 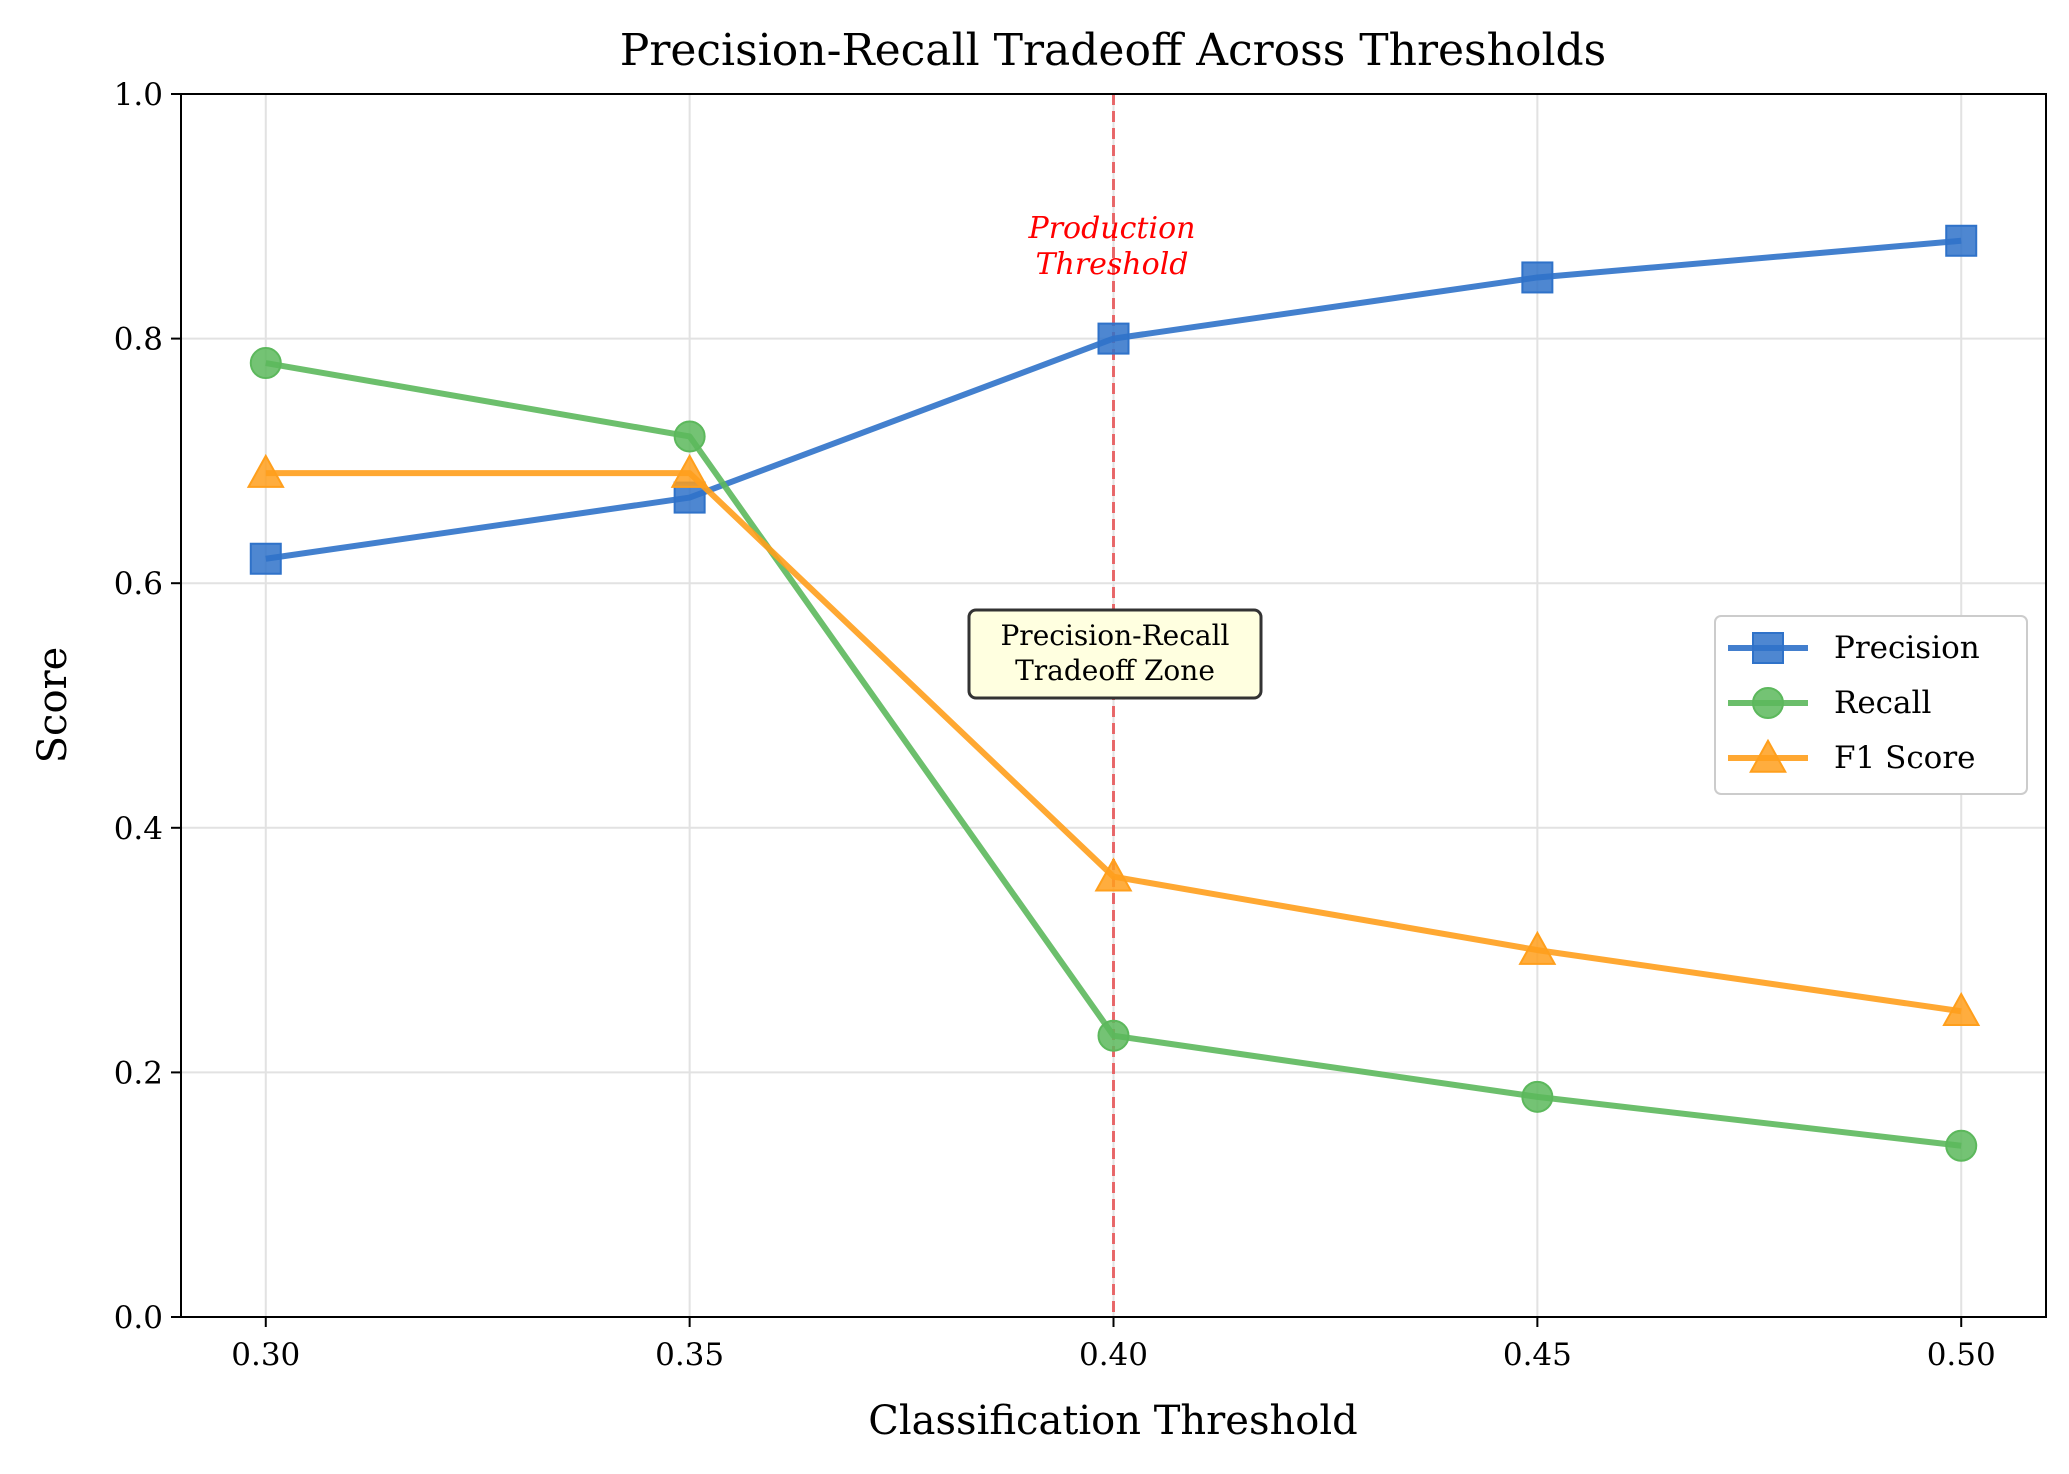 What do you see at coordinates (138, 829) in the screenshot?
I see `y-tick-label: 0.4` at bounding box center [138, 829].